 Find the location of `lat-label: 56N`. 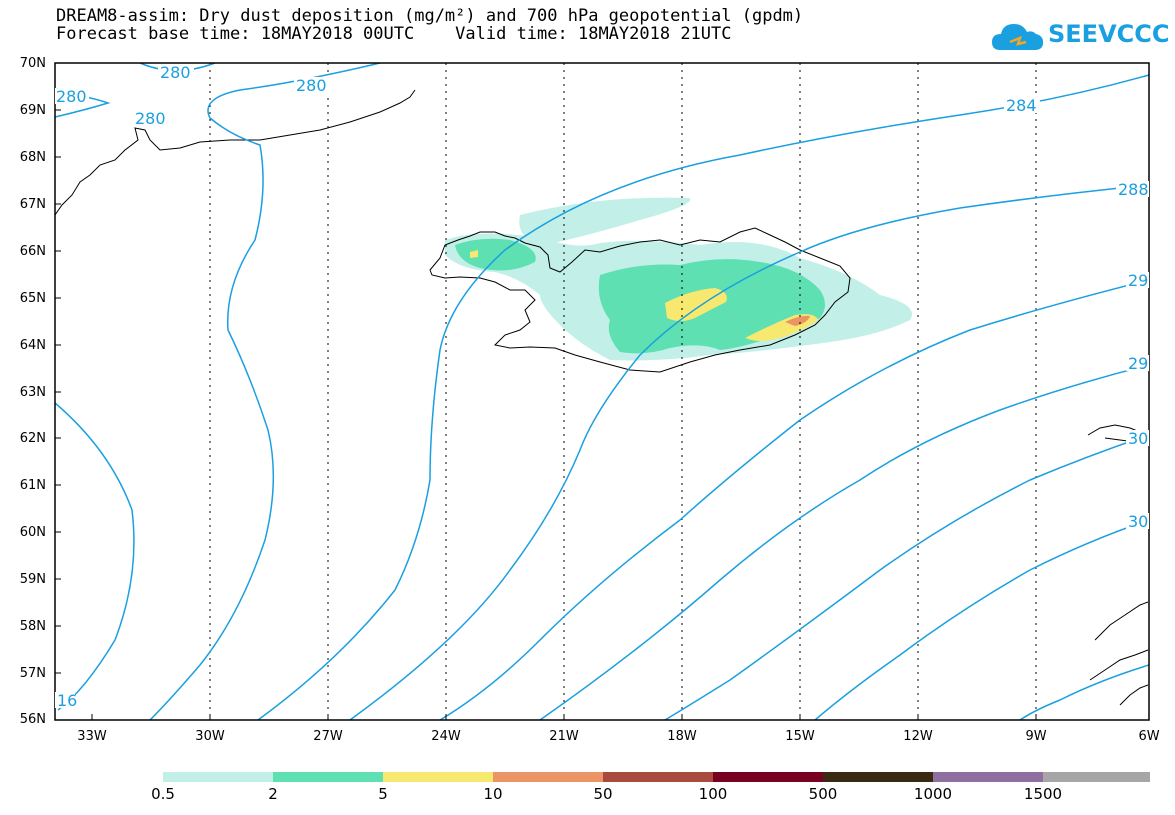

lat-label: 56N is located at coordinates (32, 719).